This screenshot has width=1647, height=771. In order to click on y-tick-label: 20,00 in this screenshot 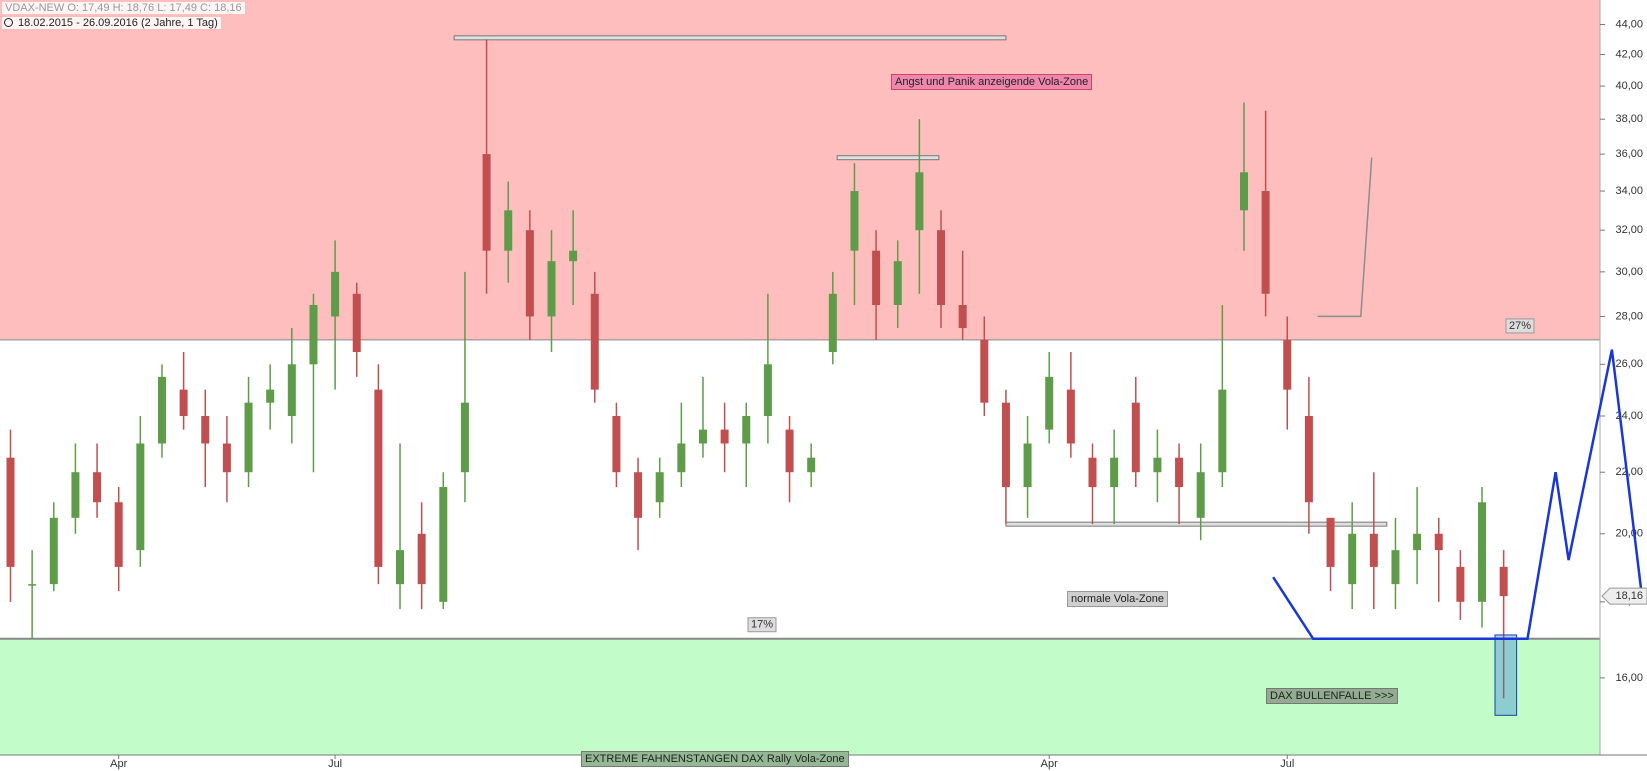, I will do `click(1629, 534)`.